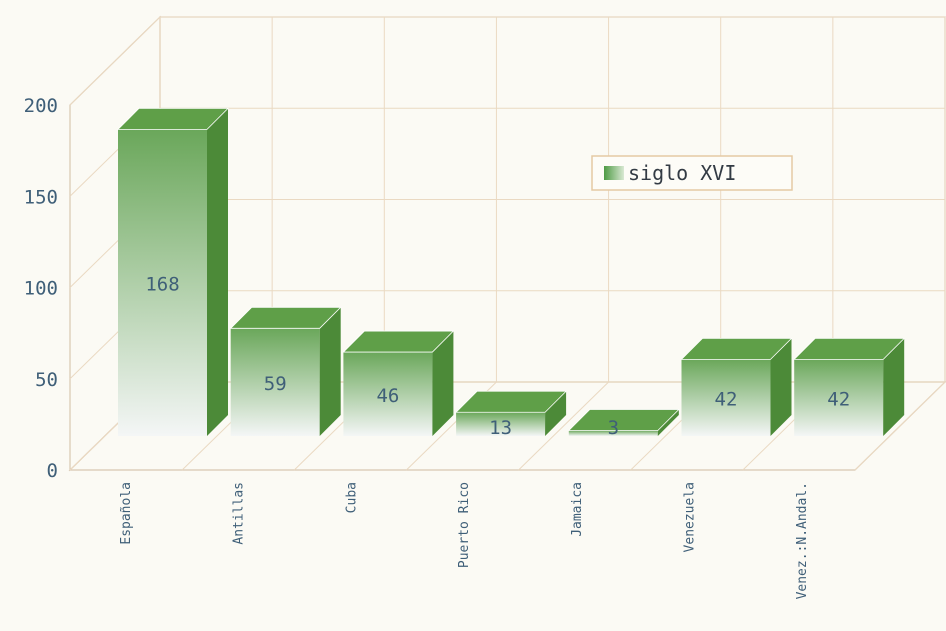 This screenshot has height=631, width=946. I want to click on y-tick-label: 50, so click(46, 380).